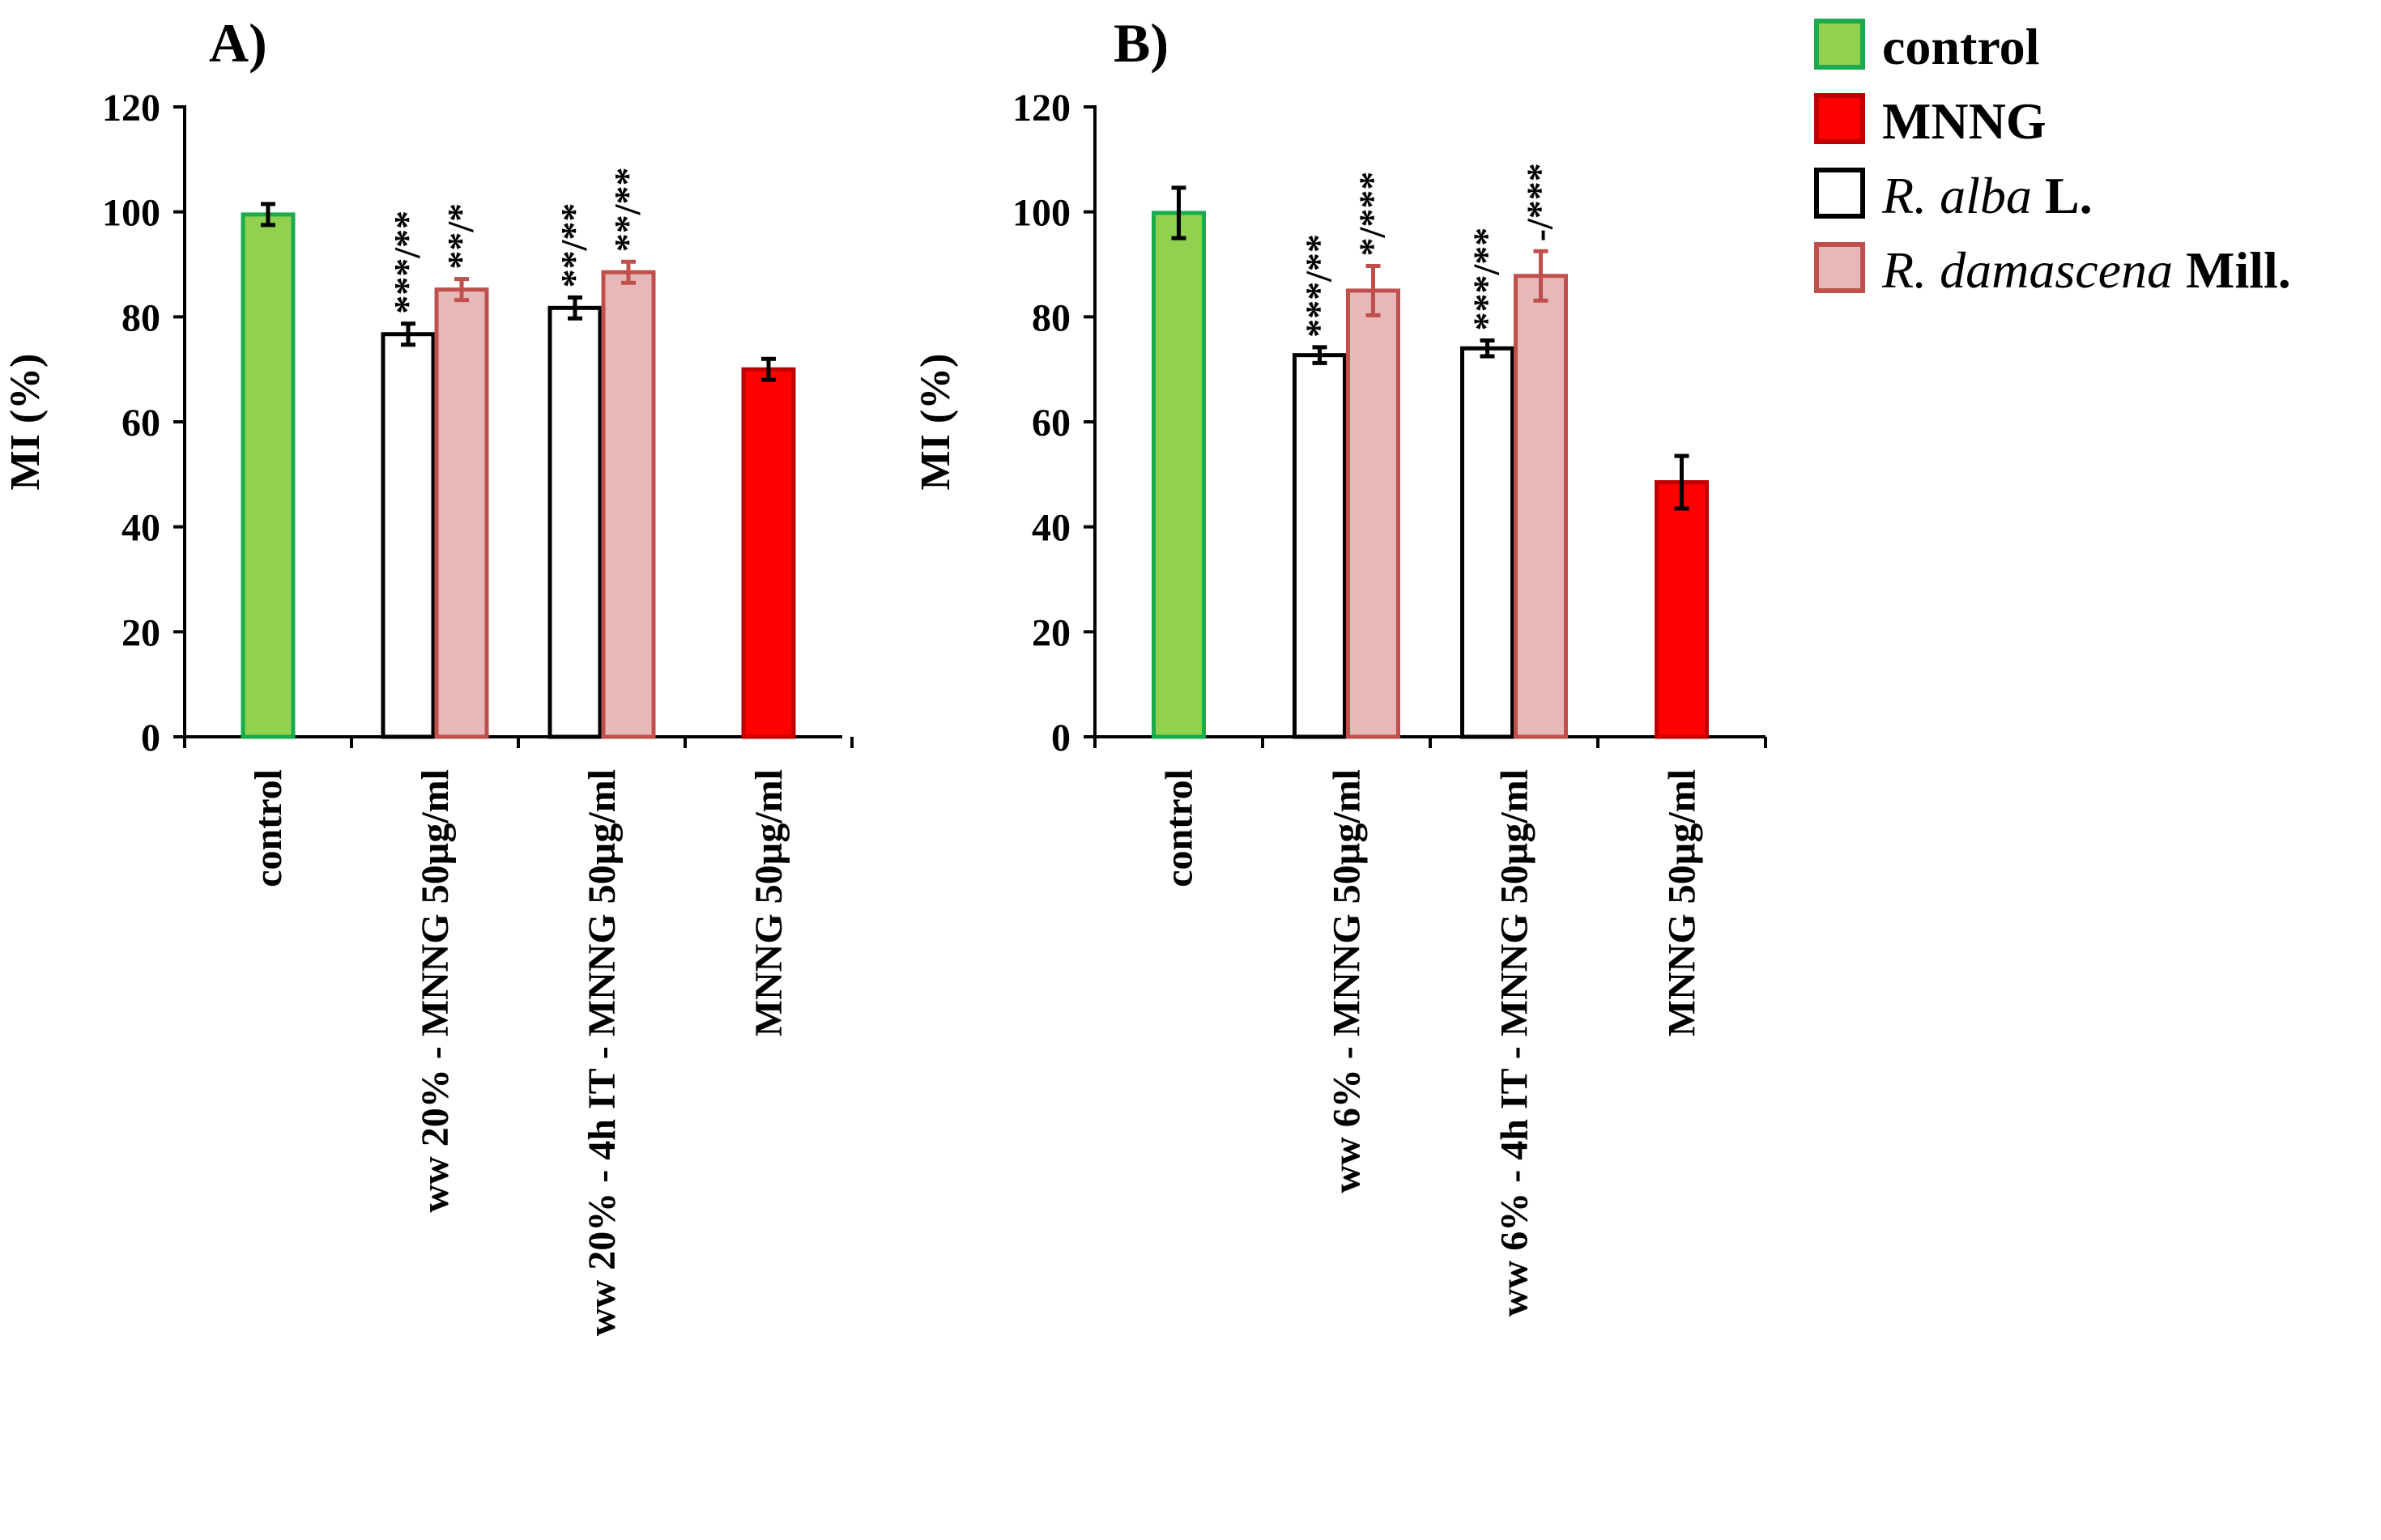 Image resolution: width=2381 pixels, height=1540 pixels. Describe the element at coordinates (1051, 528) in the screenshot. I see `panel-b-y-tick-label-40: 40` at that location.